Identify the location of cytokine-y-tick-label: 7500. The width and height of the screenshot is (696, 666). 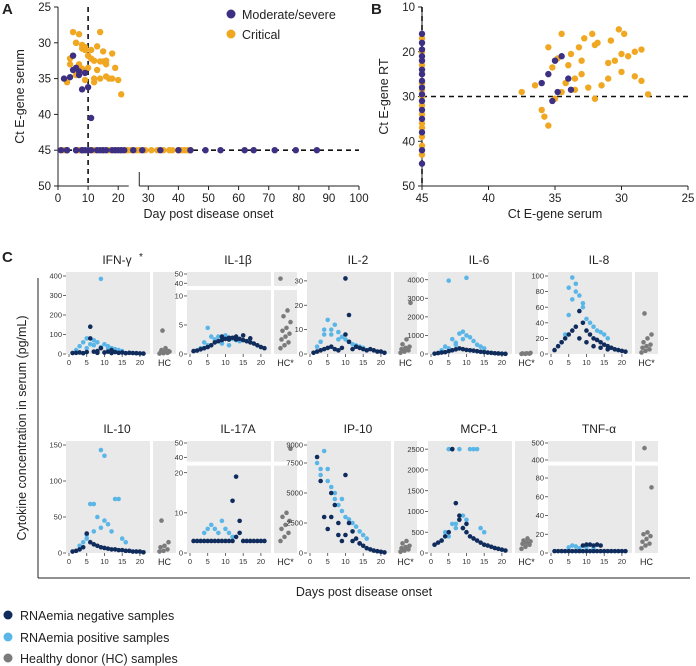
(294, 463).